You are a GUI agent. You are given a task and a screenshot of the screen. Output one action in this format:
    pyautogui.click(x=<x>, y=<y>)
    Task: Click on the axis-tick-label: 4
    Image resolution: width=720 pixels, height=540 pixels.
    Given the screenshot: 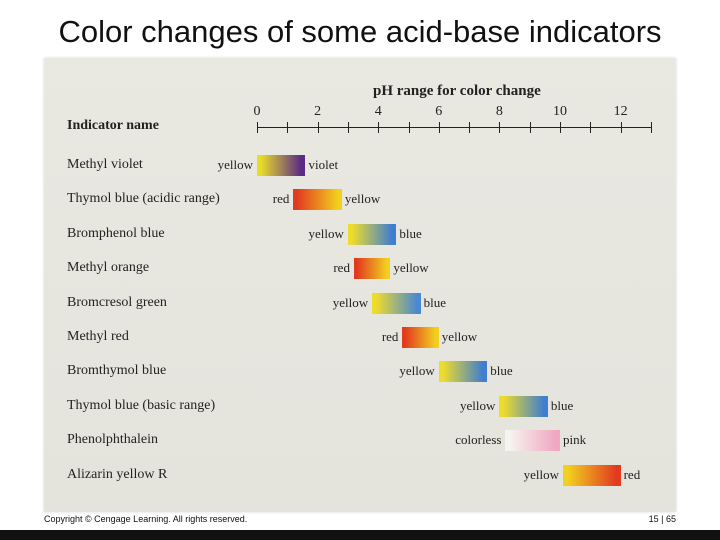 What is the action you would take?
    pyautogui.click(x=378, y=111)
    